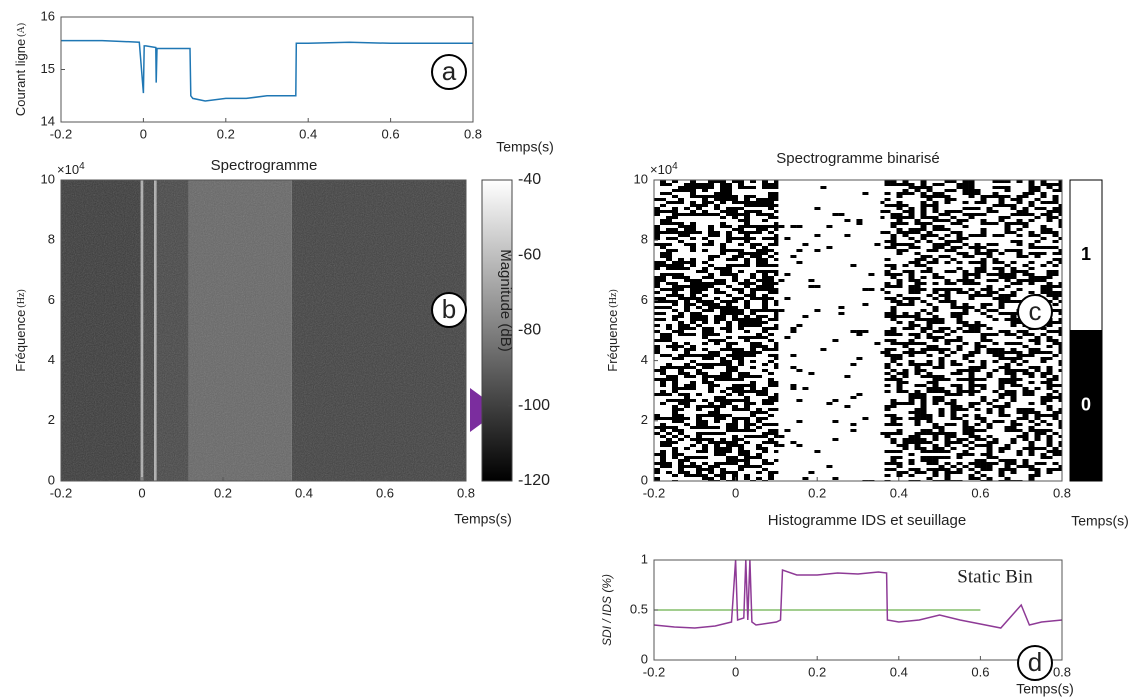  Describe the element at coordinates (385, 492) in the screenshot. I see `x-tick-label: 0.6` at that location.